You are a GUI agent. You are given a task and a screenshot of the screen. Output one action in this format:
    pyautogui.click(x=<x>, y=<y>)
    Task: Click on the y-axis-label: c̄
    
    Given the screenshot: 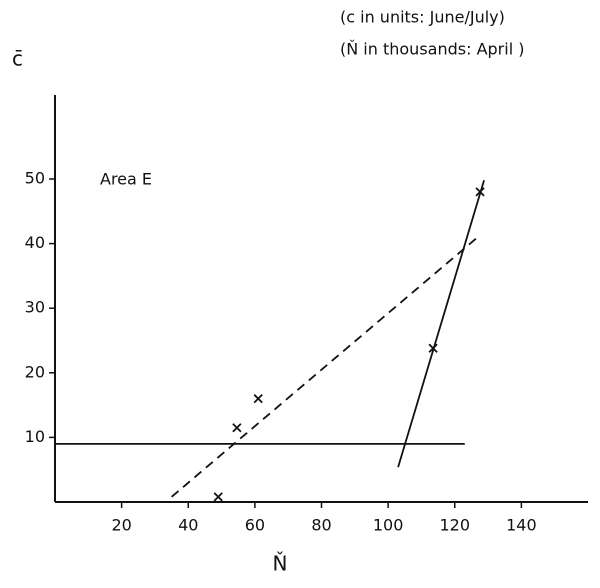 What is the action you would take?
    pyautogui.click(x=17, y=59)
    